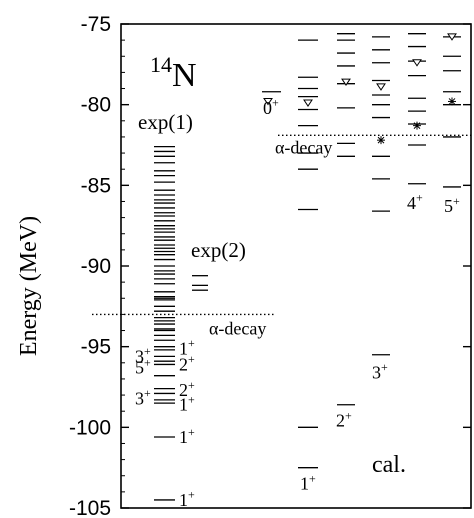 This screenshot has width=474, height=518. Describe the element at coordinates (96, 266) in the screenshot. I see `y-tick-label: -90` at that location.